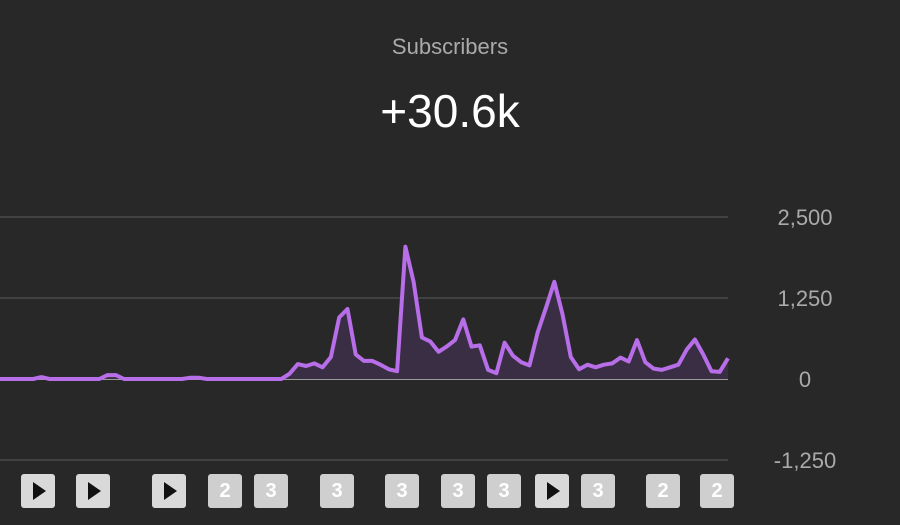 This screenshot has height=525, width=900. Describe the element at coordinates (450, 111) in the screenshot. I see `metric-value: +30.6k` at that location.